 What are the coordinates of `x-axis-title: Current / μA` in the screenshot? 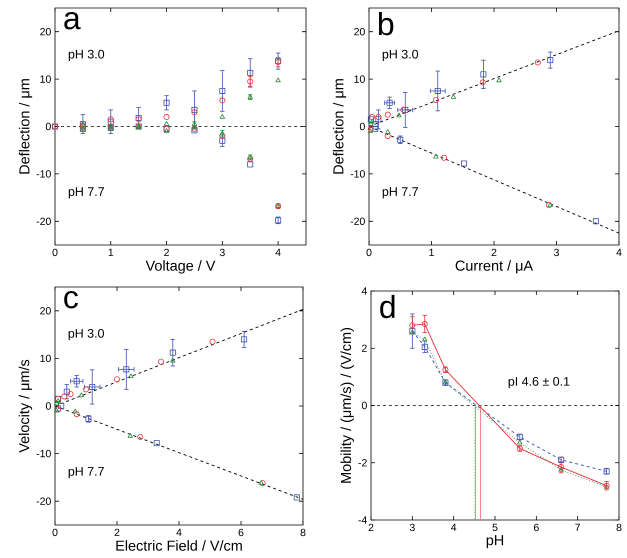 It's located at (495, 267).